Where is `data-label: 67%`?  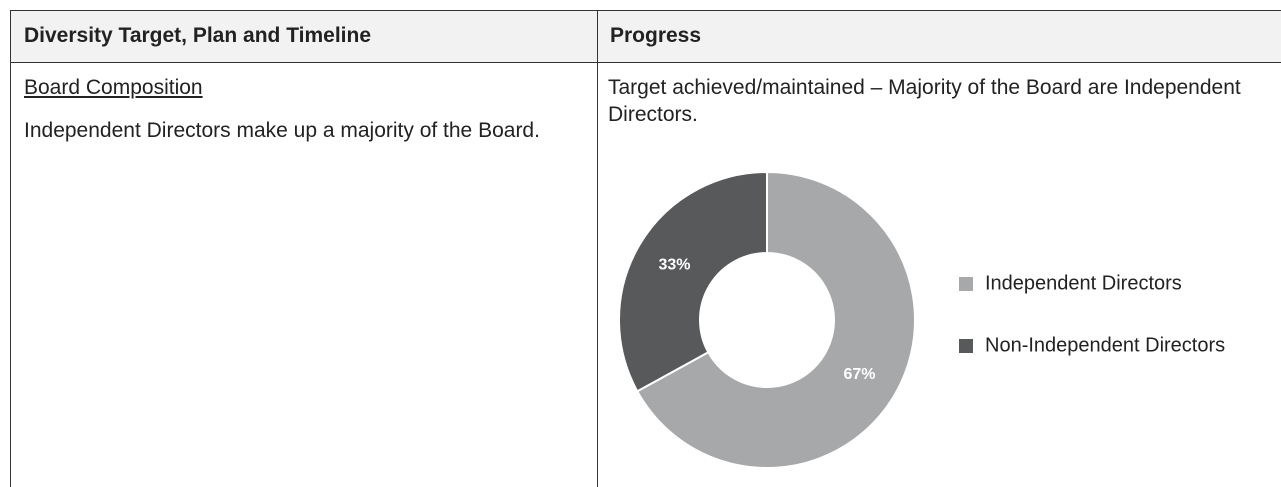
data-label: 67% is located at coordinates (860, 374).